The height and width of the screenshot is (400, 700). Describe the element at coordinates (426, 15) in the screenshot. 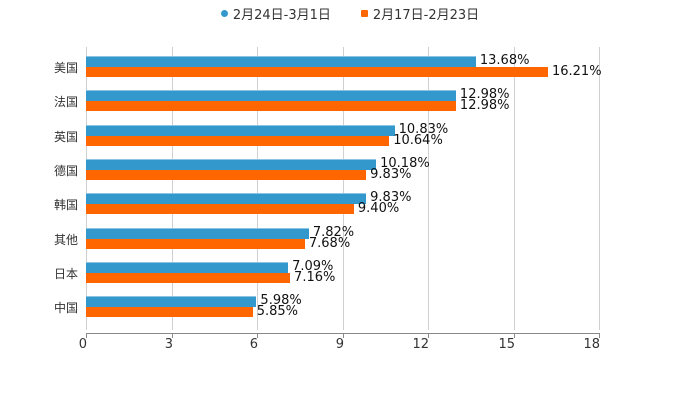

I see `legend-label: 2月17日-2月23日` at that location.